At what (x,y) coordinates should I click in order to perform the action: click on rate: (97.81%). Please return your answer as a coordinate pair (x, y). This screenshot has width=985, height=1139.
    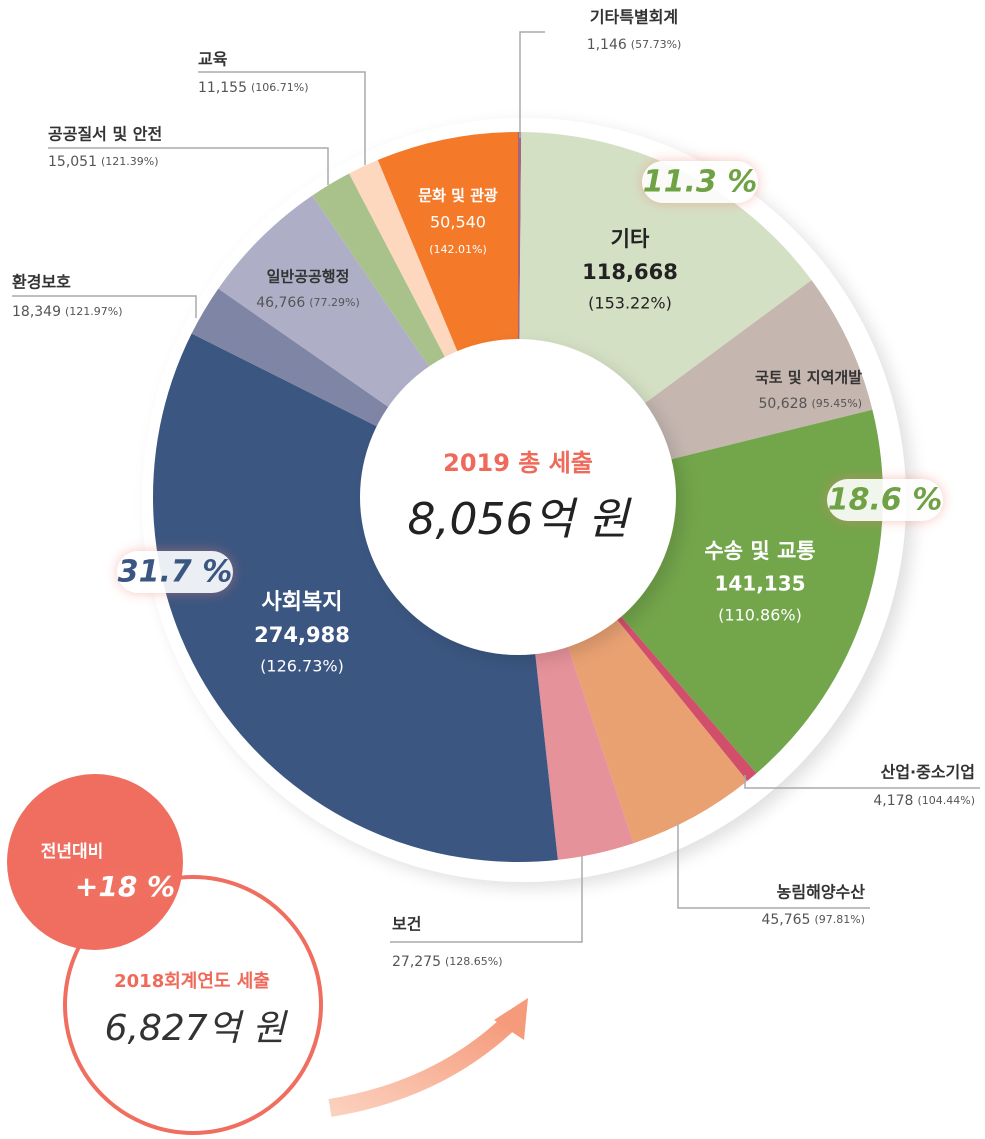
    Looking at the image, I should click on (839, 919).